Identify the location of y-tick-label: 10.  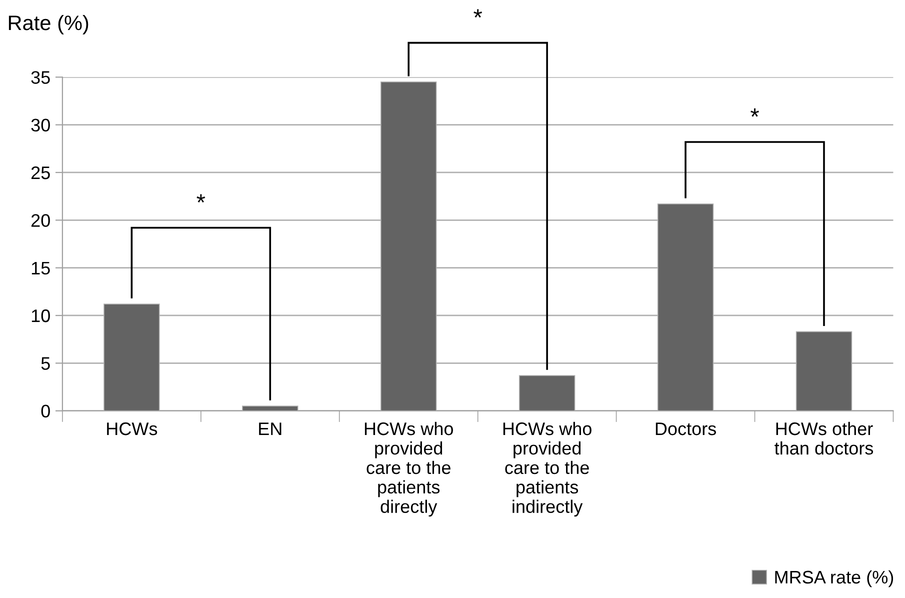
(41, 315).